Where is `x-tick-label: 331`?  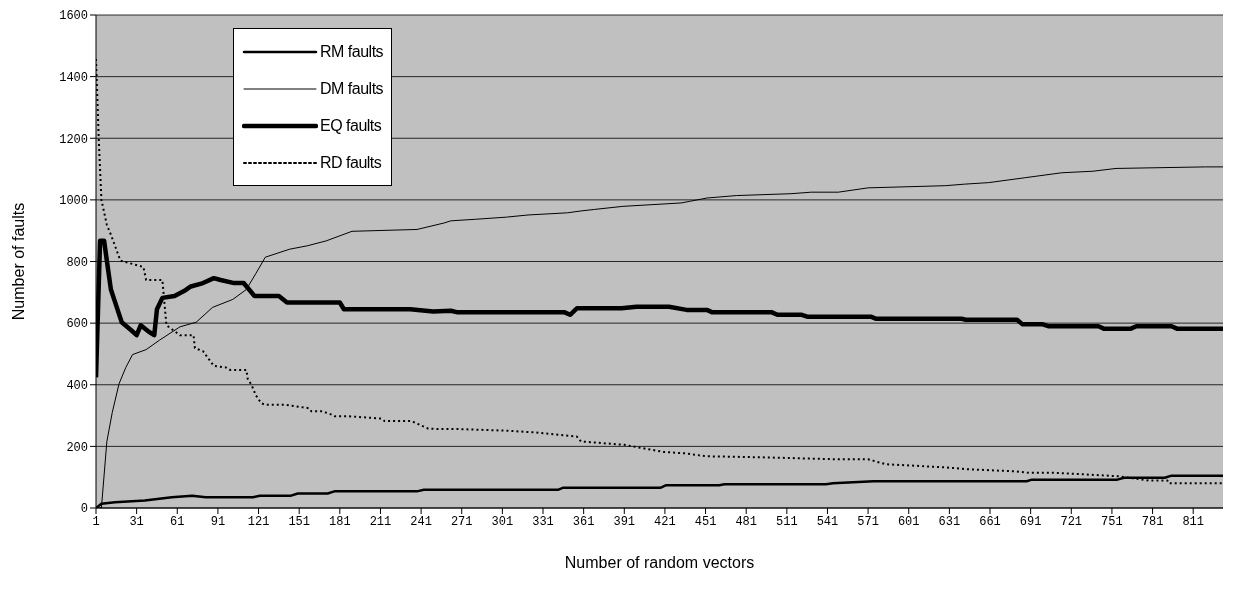
x-tick-label: 331 is located at coordinates (543, 521).